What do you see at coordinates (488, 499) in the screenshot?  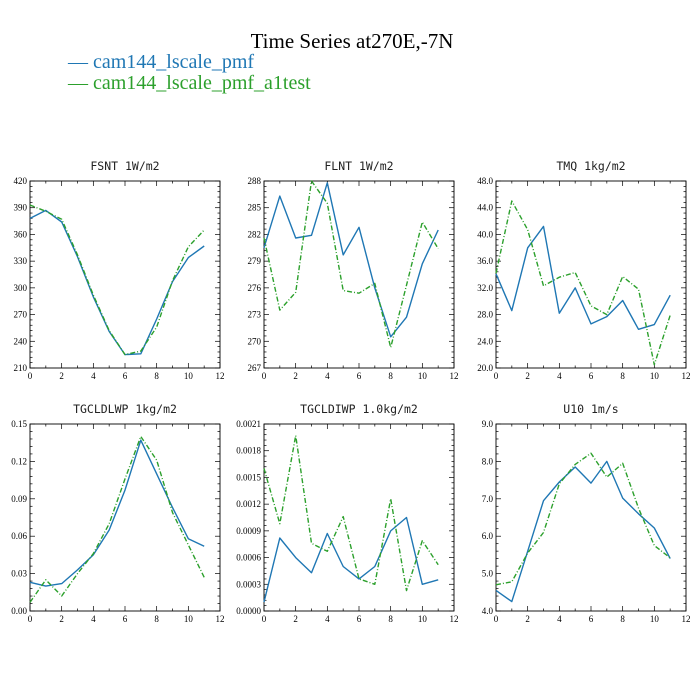 I see `y-tick-label: 7.0` at bounding box center [488, 499].